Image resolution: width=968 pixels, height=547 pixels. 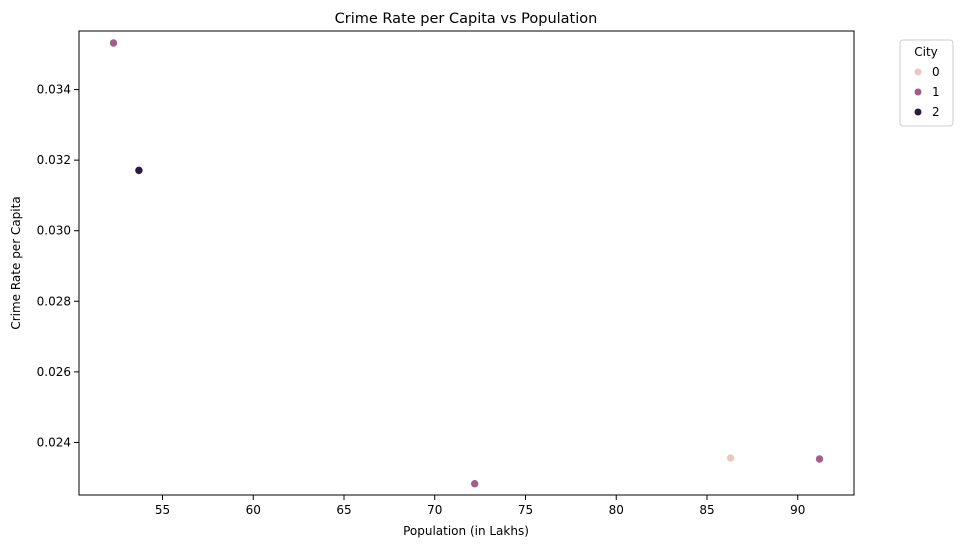 I want to click on y-axis: 0.024 0.026 0.028 0.030 0.032 0.034, so click(x=58, y=266).